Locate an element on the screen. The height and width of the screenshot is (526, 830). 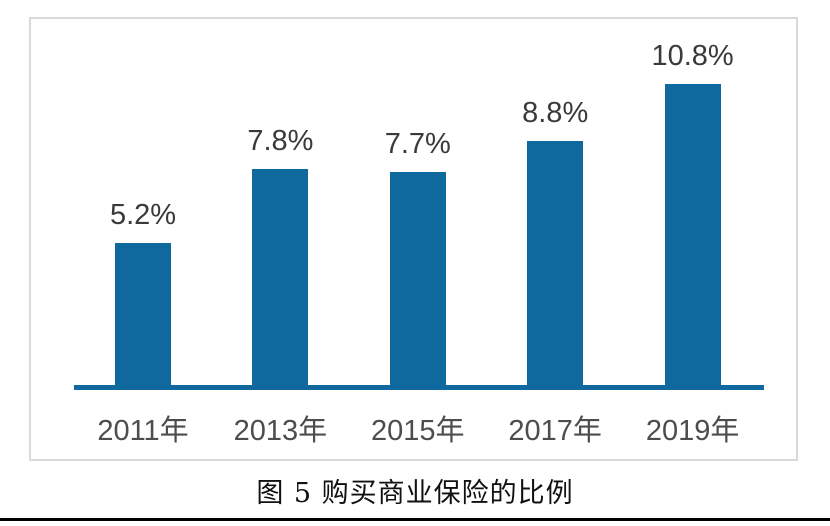
x-tick-label: 2017年 is located at coordinates (555, 431).